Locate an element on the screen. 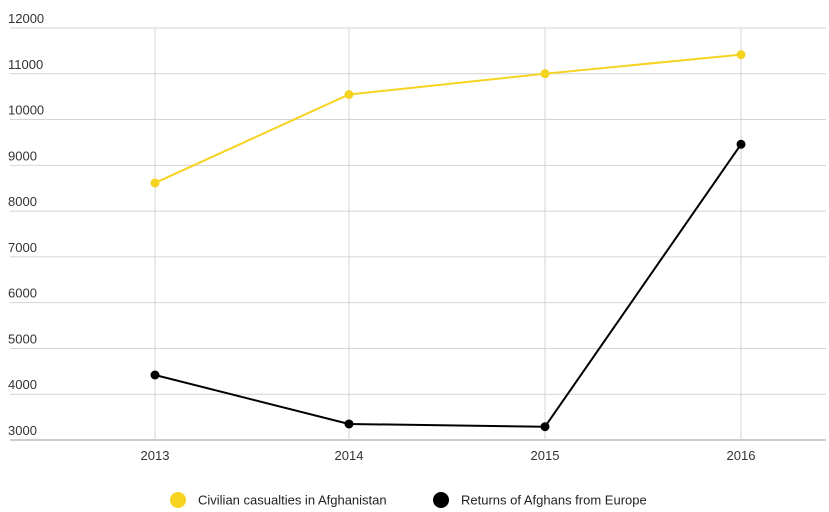  x-tick-label: 2015 is located at coordinates (545, 455).